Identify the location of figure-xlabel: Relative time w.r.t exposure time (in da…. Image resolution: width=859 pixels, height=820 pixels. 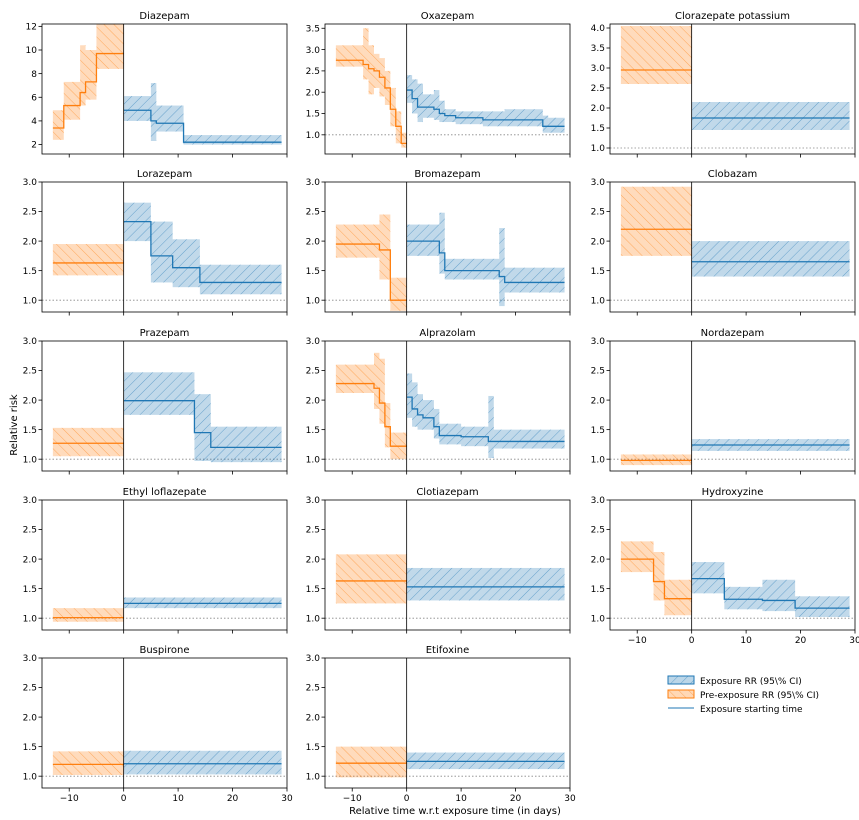
(455, 811).